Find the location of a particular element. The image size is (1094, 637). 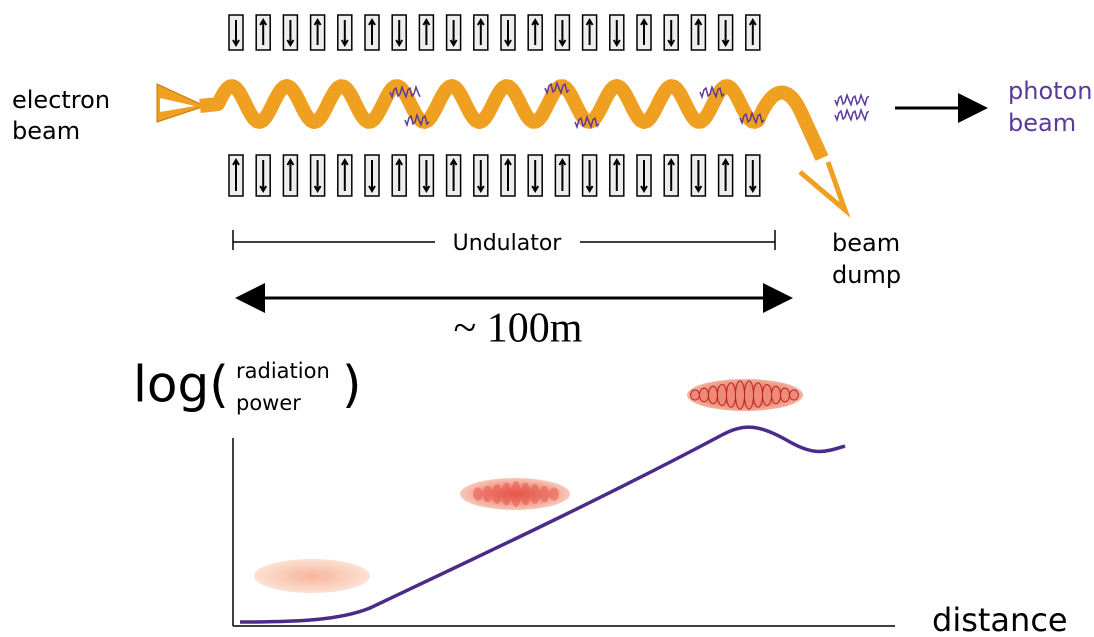

axis-label: log( is located at coordinates (181, 385).